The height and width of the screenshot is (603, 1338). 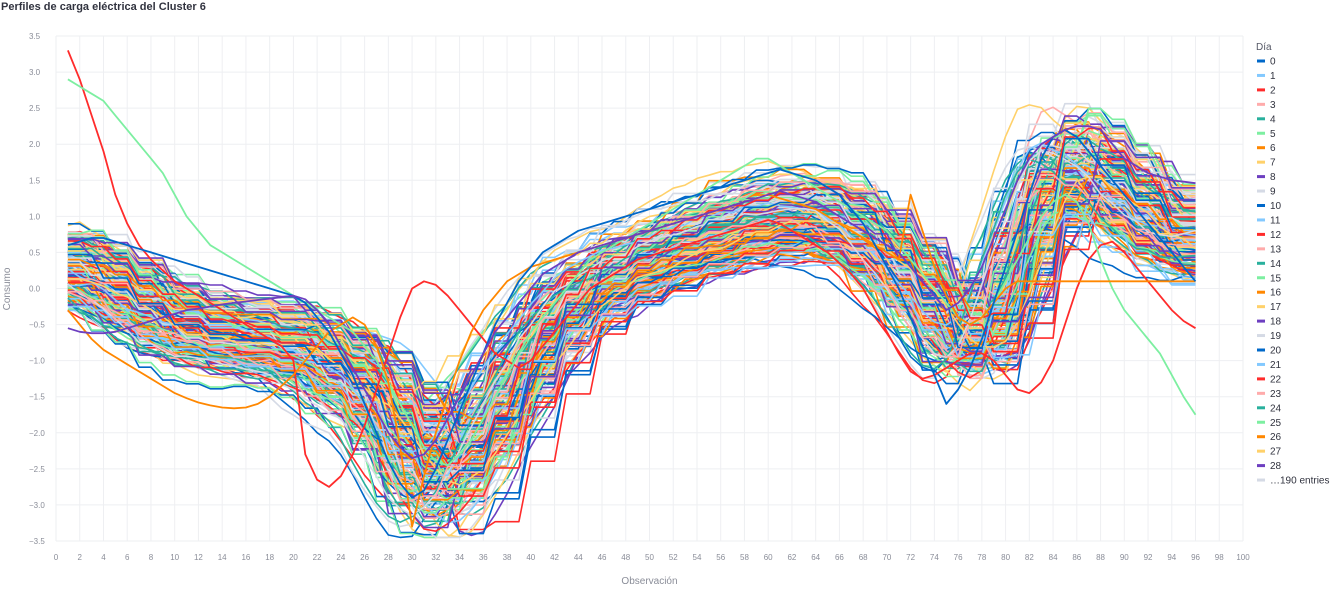 What do you see at coordinates (1273, 192) in the screenshot?
I see `legend-item: 9` at bounding box center [1273, 192].